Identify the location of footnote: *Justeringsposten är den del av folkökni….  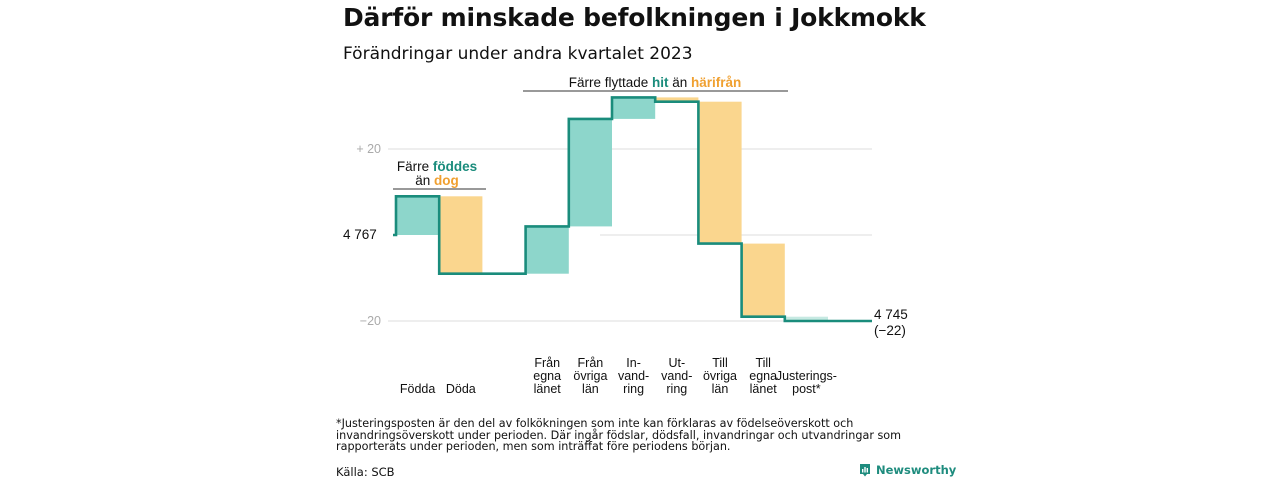
(619, 435).